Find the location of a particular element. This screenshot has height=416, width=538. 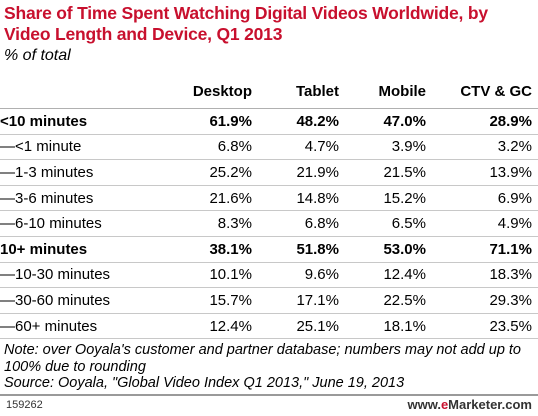

table-row: 10+ minutes 38.1% 51.8% 53.0% 71.1% is located at coordinates (269, 249).